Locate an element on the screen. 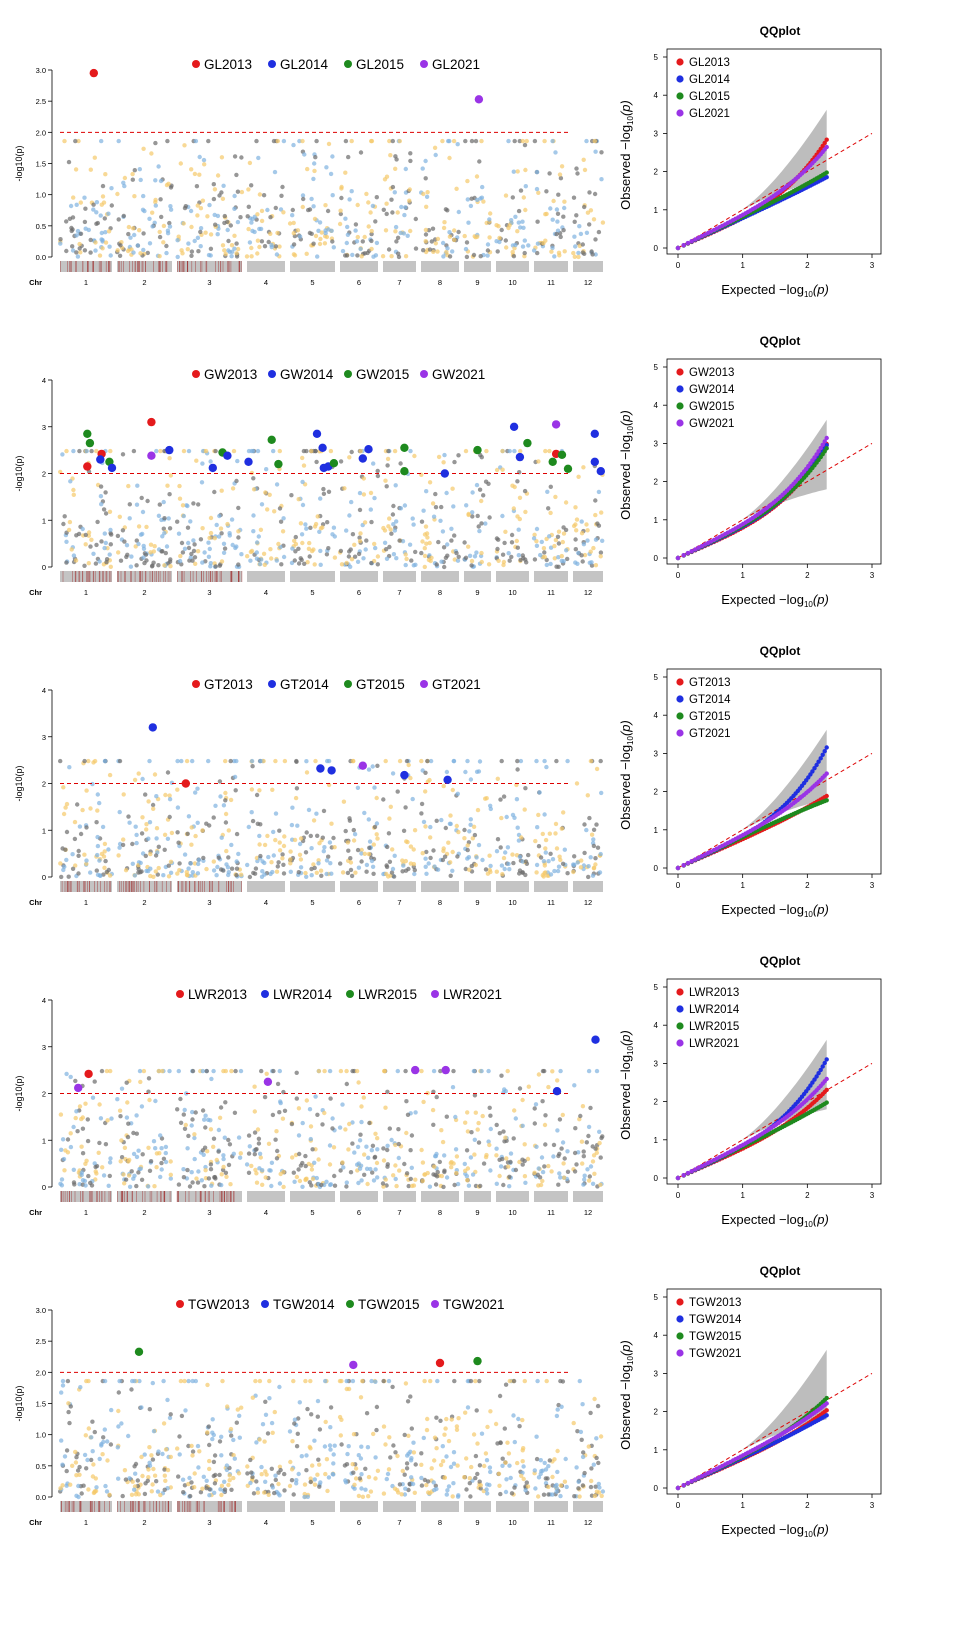  confidence-band is located at coordinates (784, 470).